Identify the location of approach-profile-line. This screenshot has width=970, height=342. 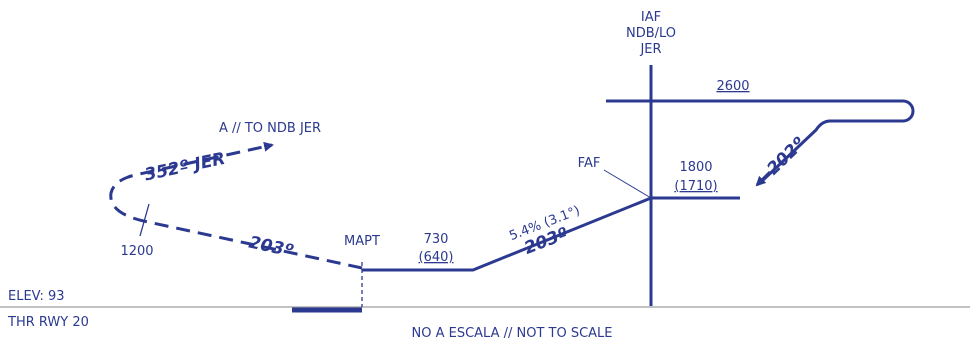
(551, 234).